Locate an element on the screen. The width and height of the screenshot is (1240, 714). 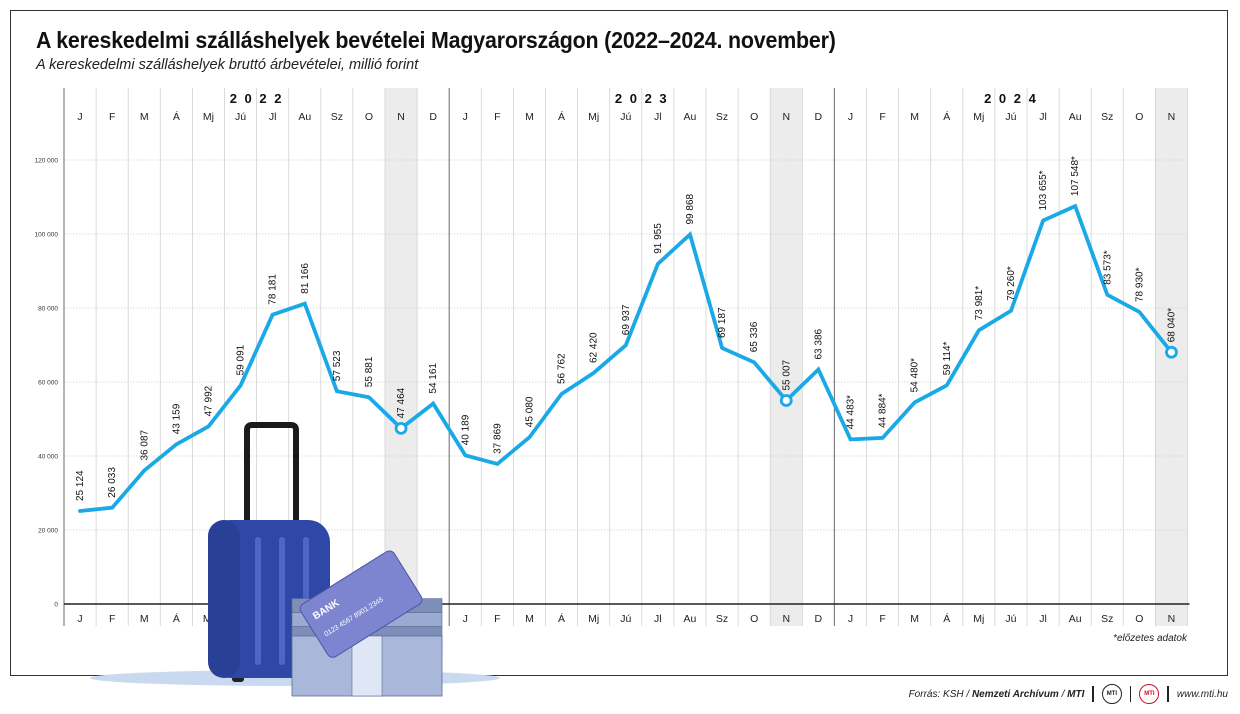
year-label: 2 0 2 4 is located at coordinates (1011, 98).